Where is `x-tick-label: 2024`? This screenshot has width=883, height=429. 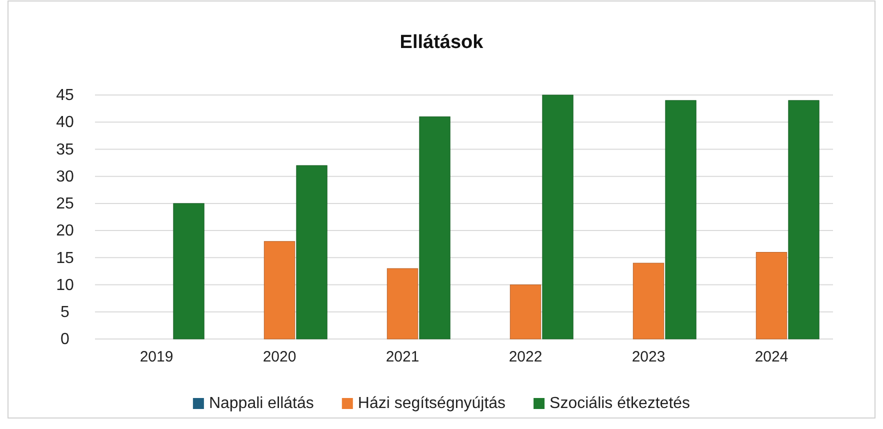 x-tick-label: 2024 is located at coordinates (771, 357).